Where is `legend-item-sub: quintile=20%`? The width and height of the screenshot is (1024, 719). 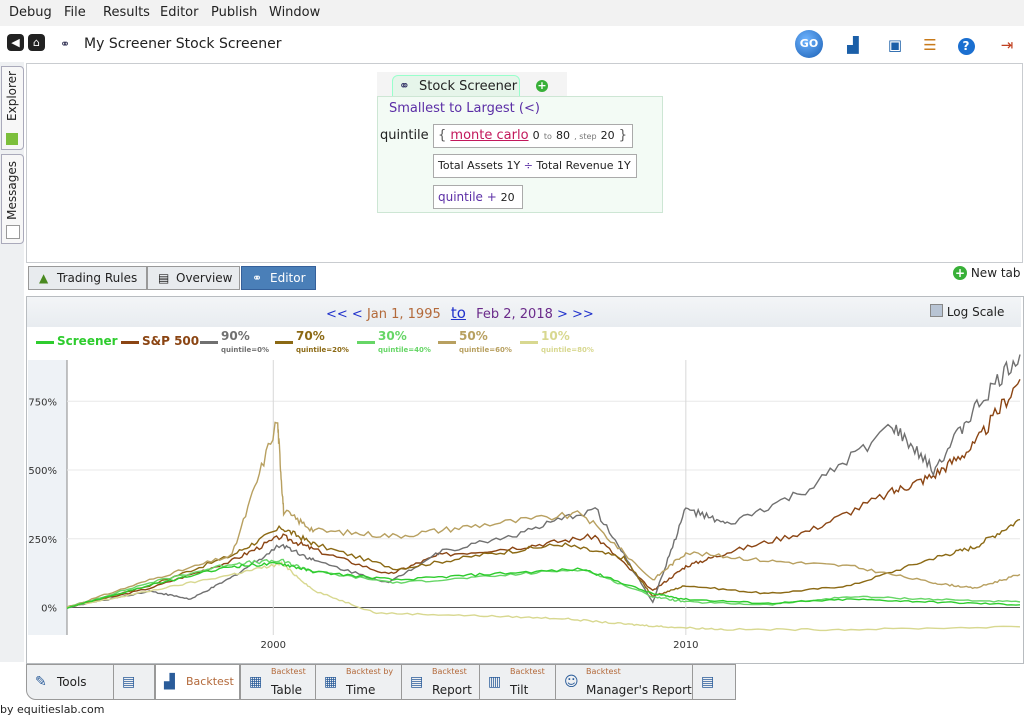 legend-item-sub: quintile=20% is located at coordinates (322, 350).